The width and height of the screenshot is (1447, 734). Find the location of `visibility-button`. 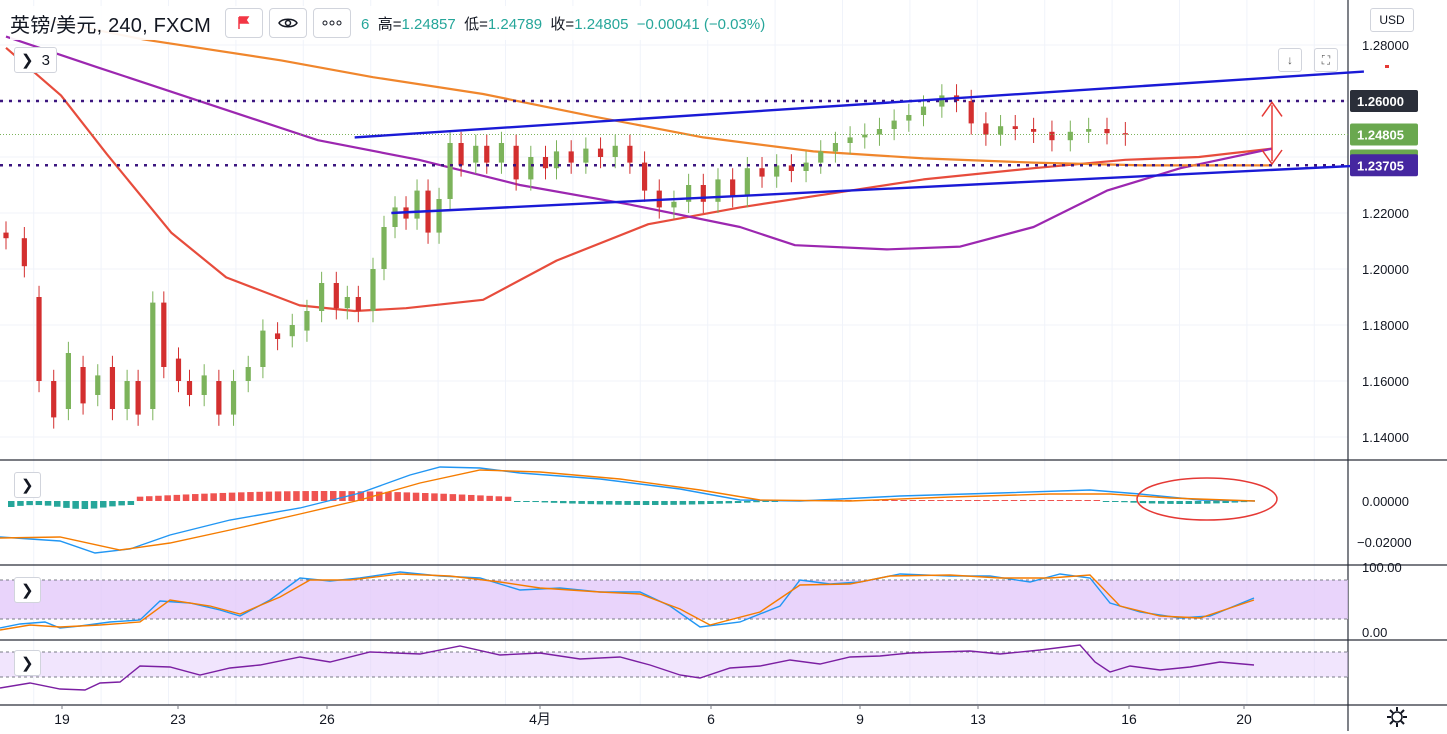

visibility-button is located at coordinates (288, 23).